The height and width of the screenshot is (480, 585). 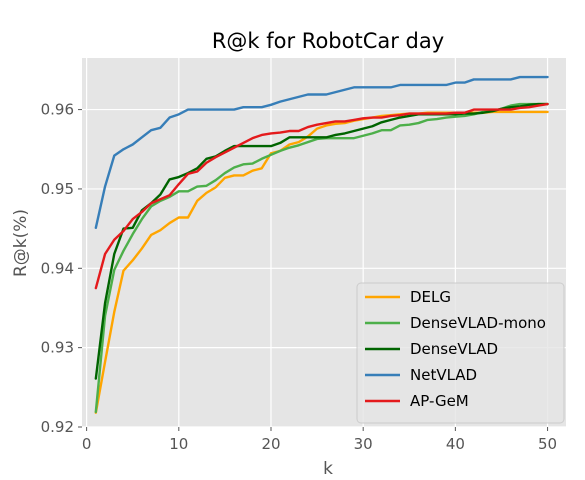 I want to click on legend-label-densevlad-mono: DenseVLAD-mono, so click(x=478, y=323).